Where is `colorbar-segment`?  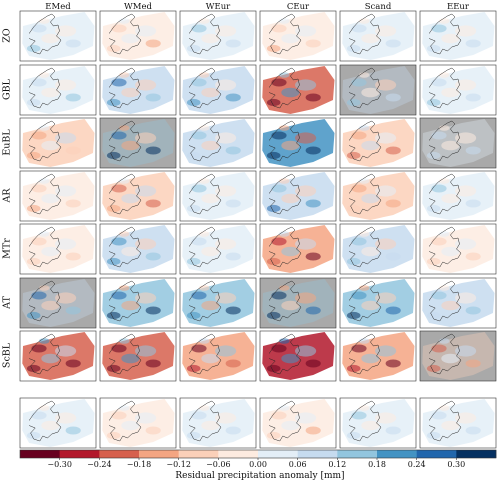 colorbar-segment is located at coordinates (317, 454).